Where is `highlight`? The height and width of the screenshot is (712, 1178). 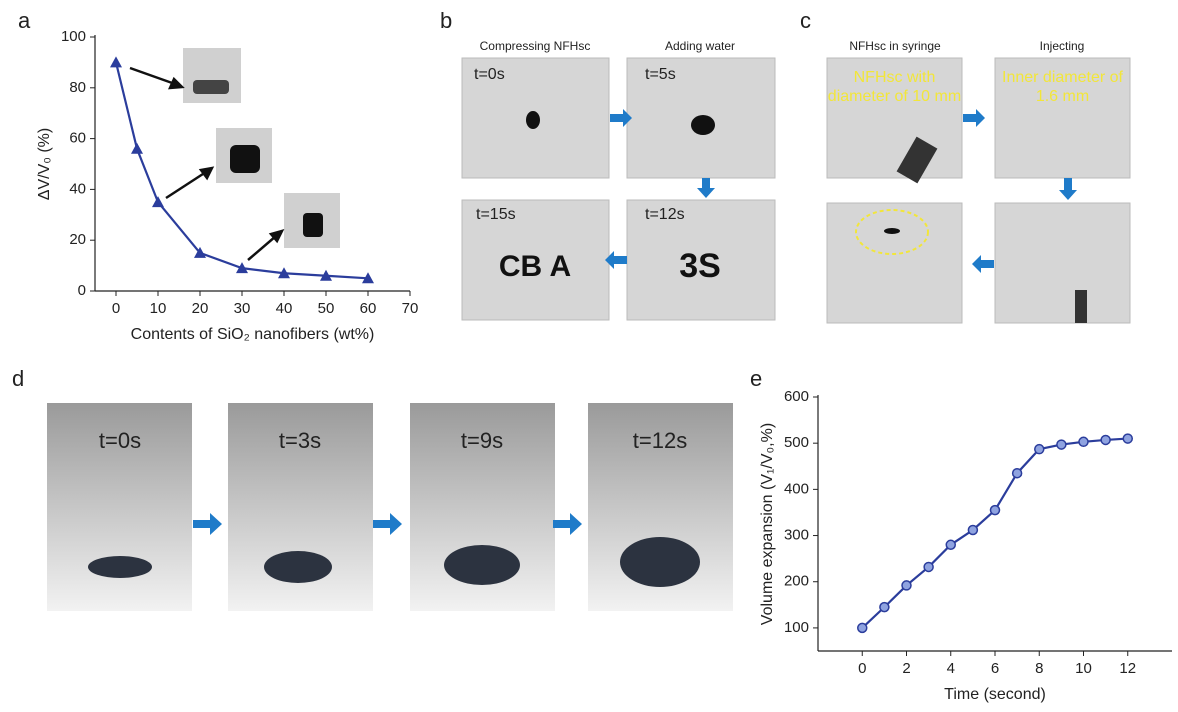
highlight is located at coordinates (892, 232).